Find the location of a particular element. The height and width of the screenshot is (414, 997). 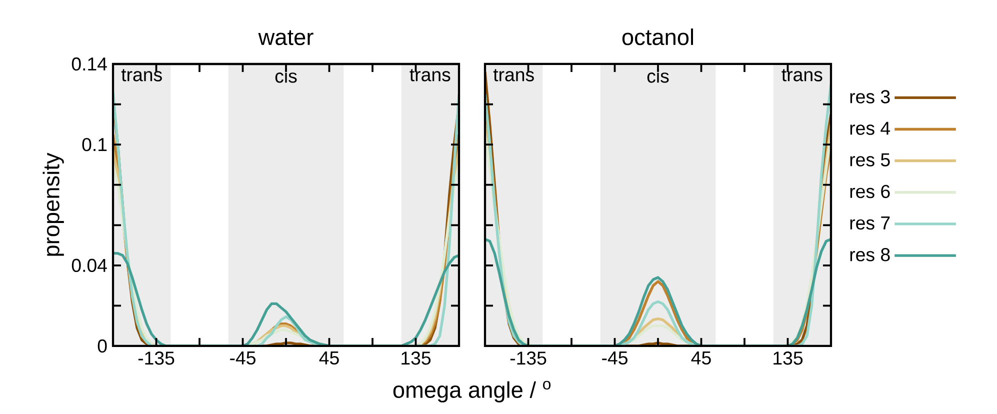

legend-label: res 6 is located at coordinates (870, 191).